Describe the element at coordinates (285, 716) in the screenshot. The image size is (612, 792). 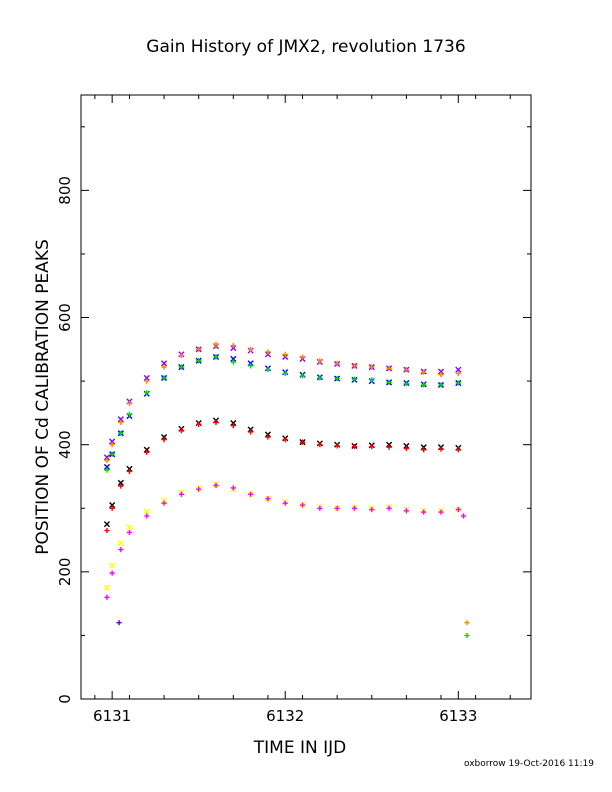
I see `x-tick-label: 6132` at that location.